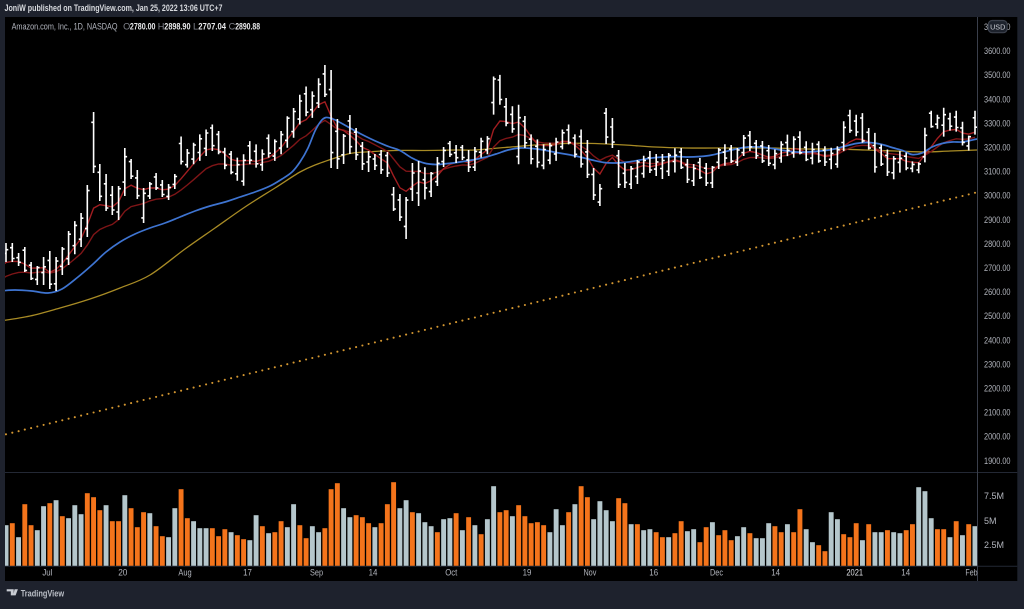  Describe the element at coordinates (247, 27) in the screenshot. I see `svg-text: 2890.88` at that location.